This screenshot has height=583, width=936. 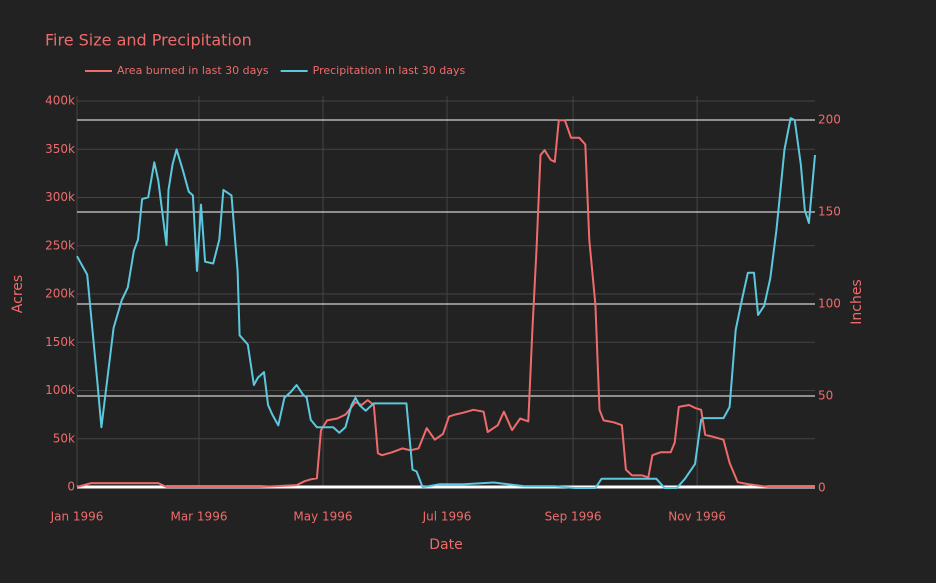 What do you see at coordinates (60, 342) in the screenshot?
I see `y-tick-label: 150k` at bounding box center [60, 342].